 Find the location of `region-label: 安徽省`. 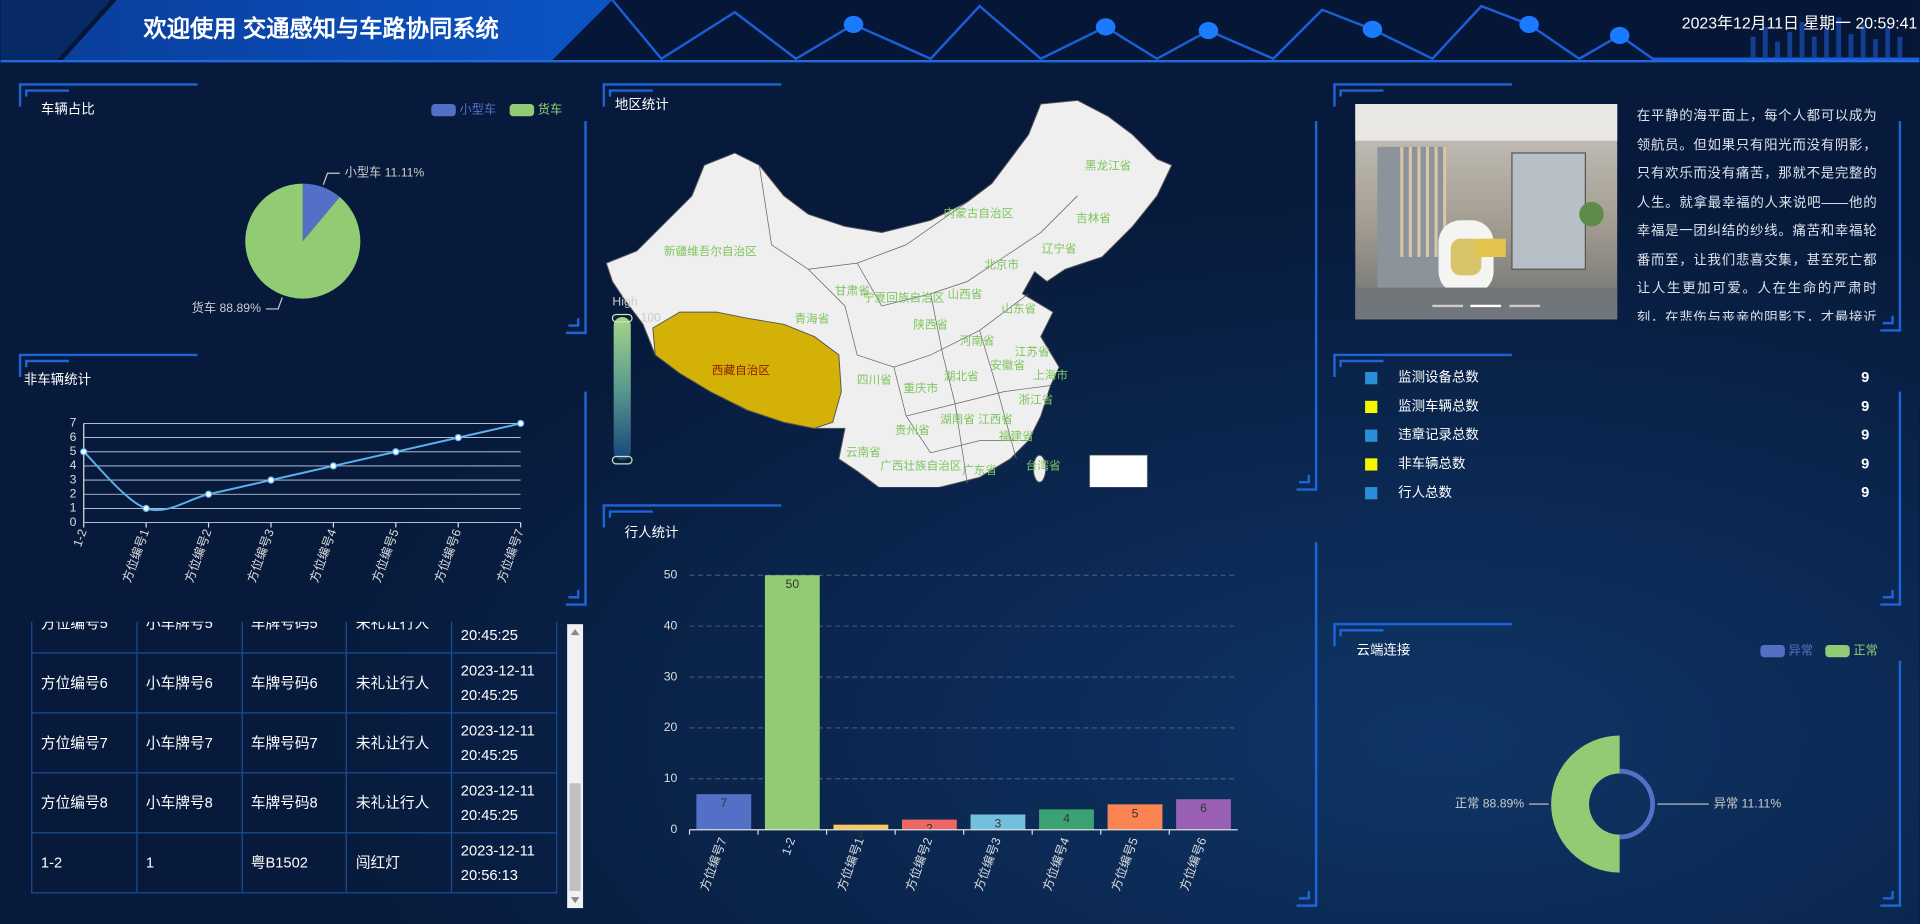

region-label: 安徽省 is located at coordinates (1007, 365).